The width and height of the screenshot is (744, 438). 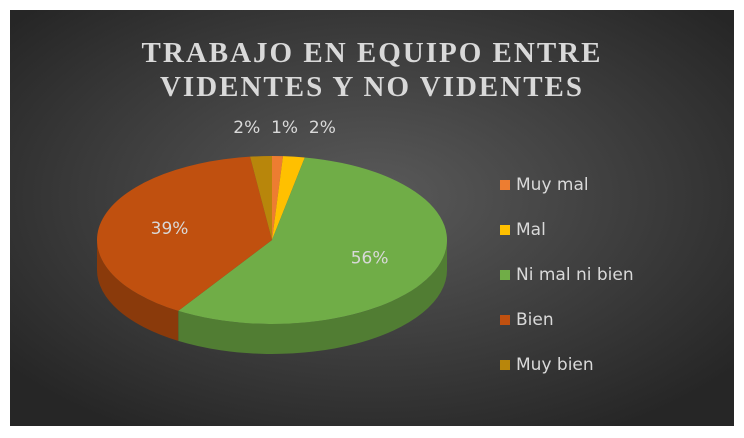 What do you see at coordinates (552, 185) in the screenshot?
I see `legend-label: Muy mal` at bounding box center [552, 185].